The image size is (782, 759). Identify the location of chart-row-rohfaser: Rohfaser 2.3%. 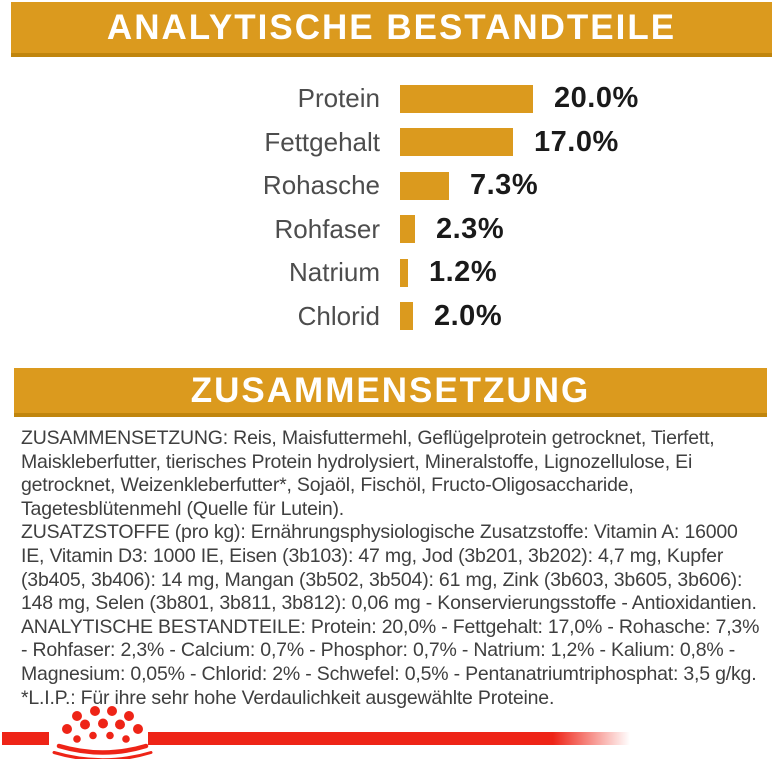
(391, 230).